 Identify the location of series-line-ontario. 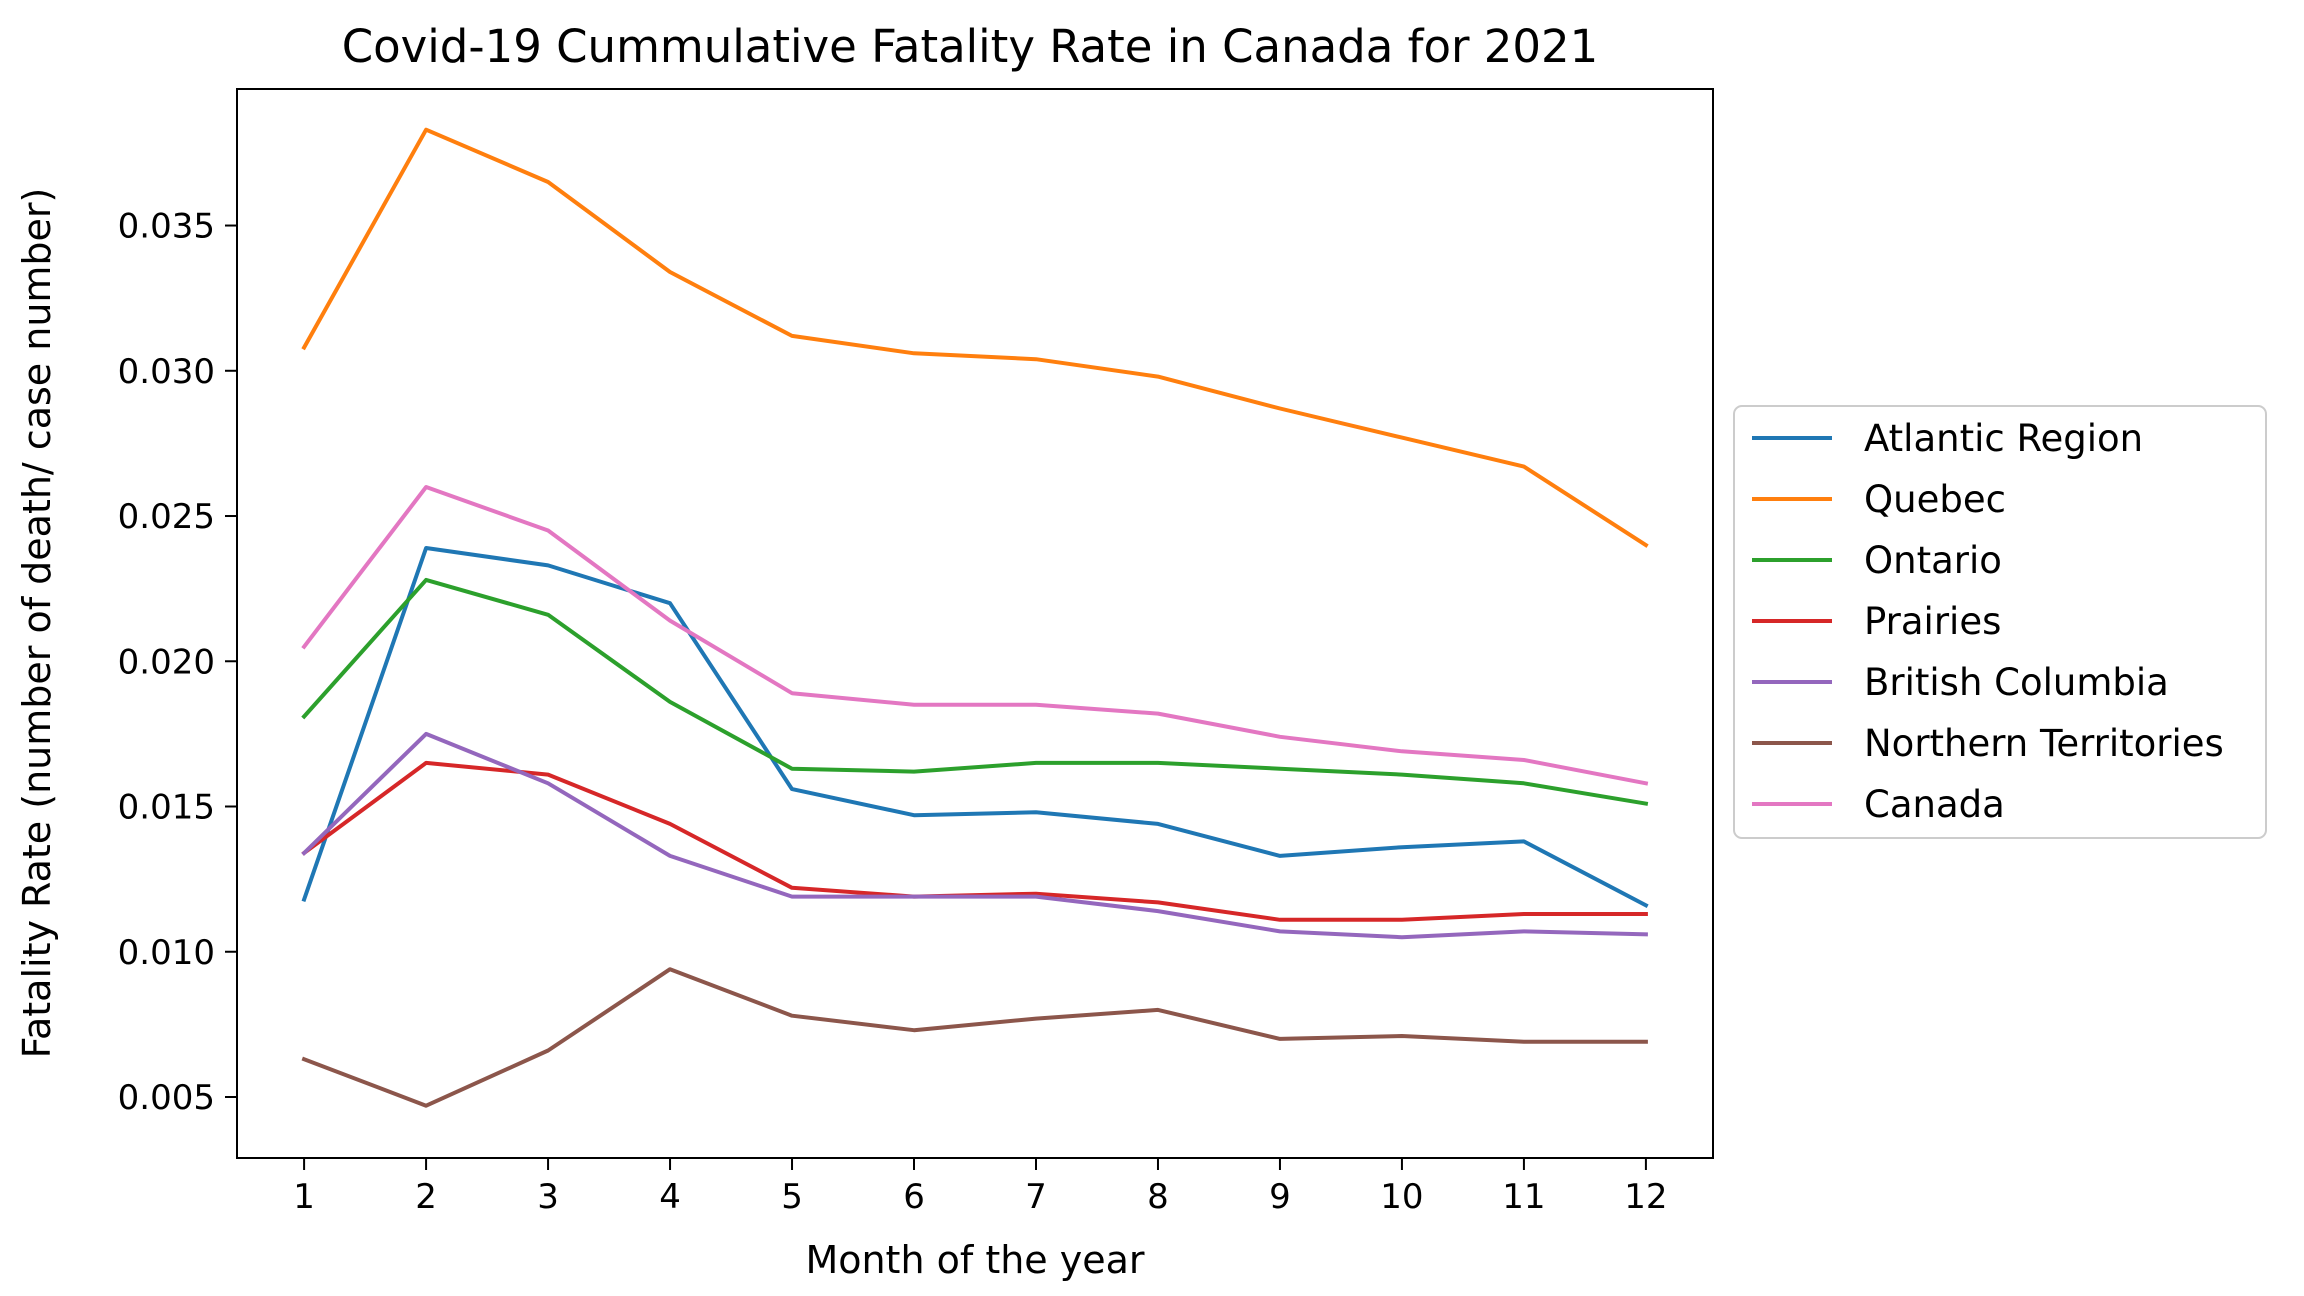
(975, 691).